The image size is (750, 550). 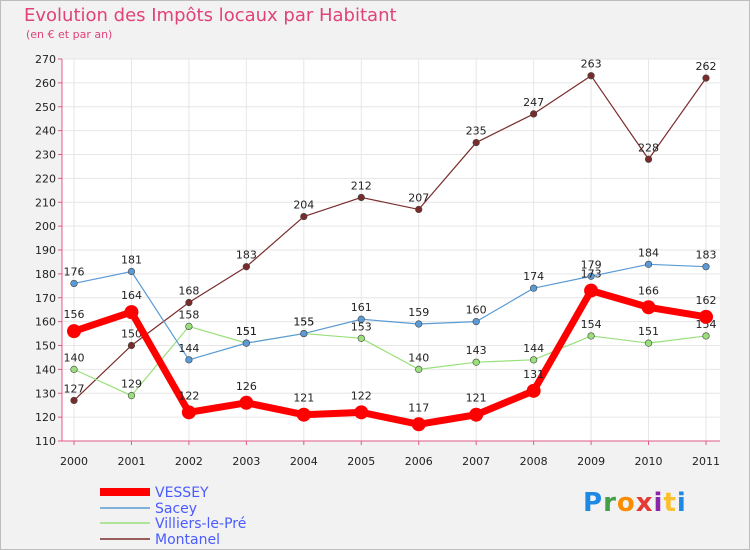 What do you see at coordinates (706, 66) in the screenshot?
I see `data-label: 262` at bounding box center [706, 66].